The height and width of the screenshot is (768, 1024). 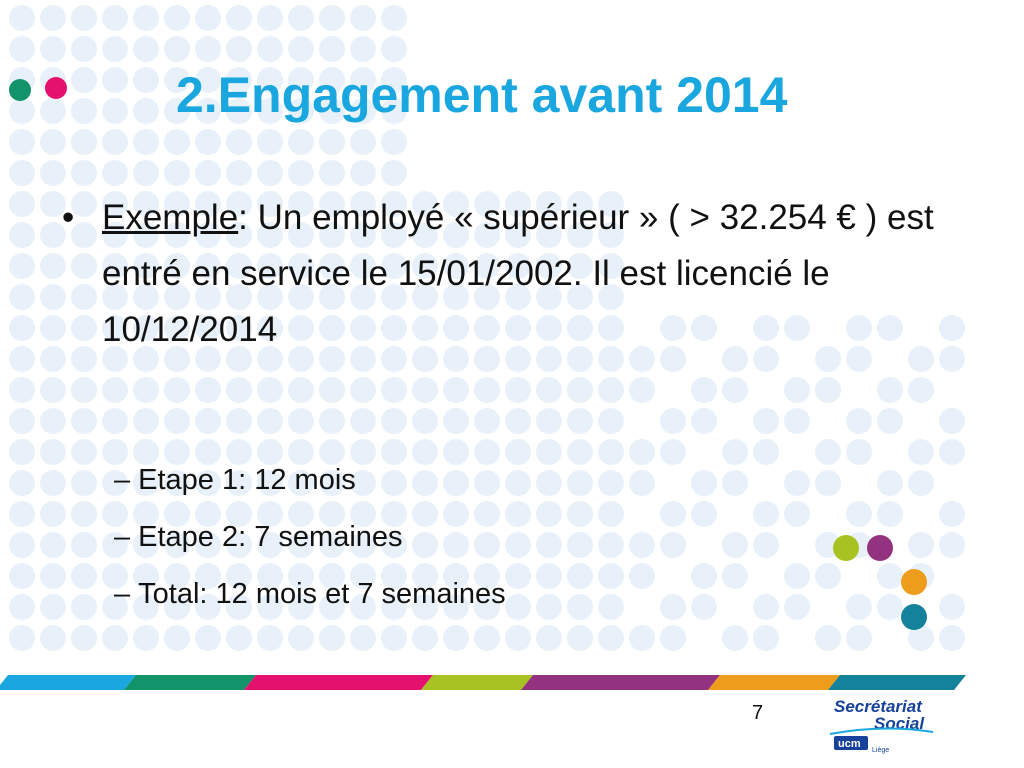 I want to click on accent-dot-lime, so click(x=846, y=548).